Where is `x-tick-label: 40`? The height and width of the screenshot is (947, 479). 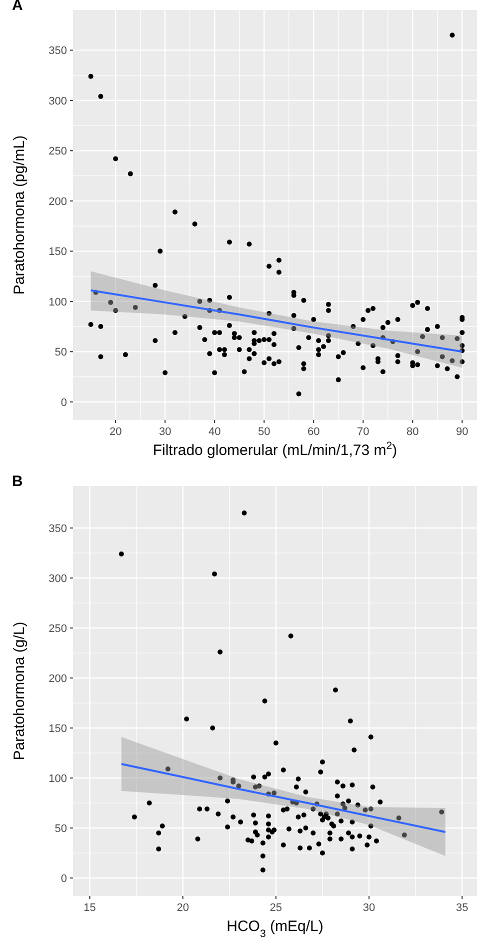 x-tick-label: 40 is located at coordinates (214, 432).